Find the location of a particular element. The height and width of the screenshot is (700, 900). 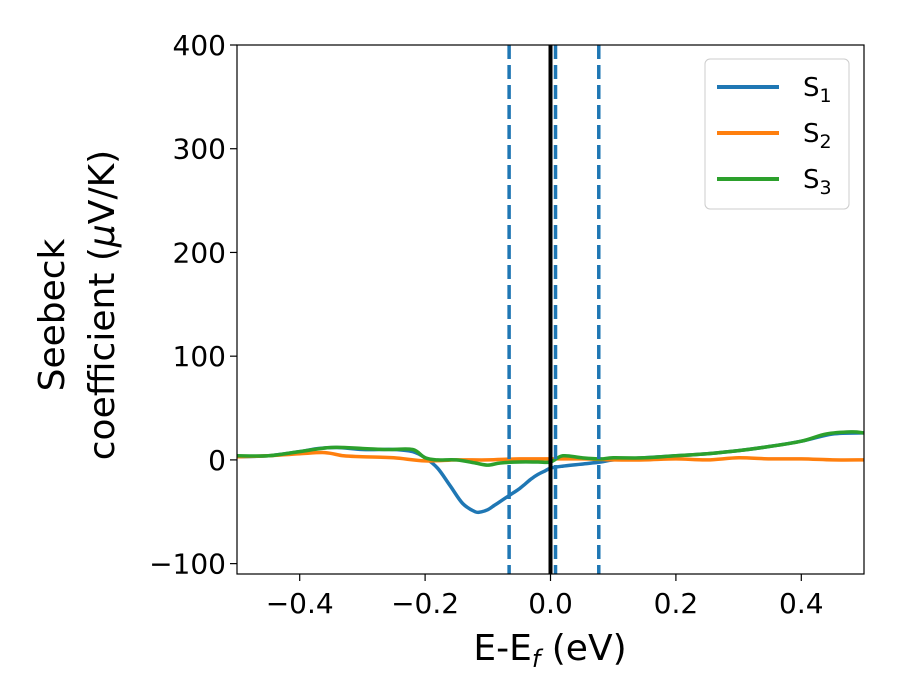

y-tick-label: 200 is located at coordinates (199, 252).